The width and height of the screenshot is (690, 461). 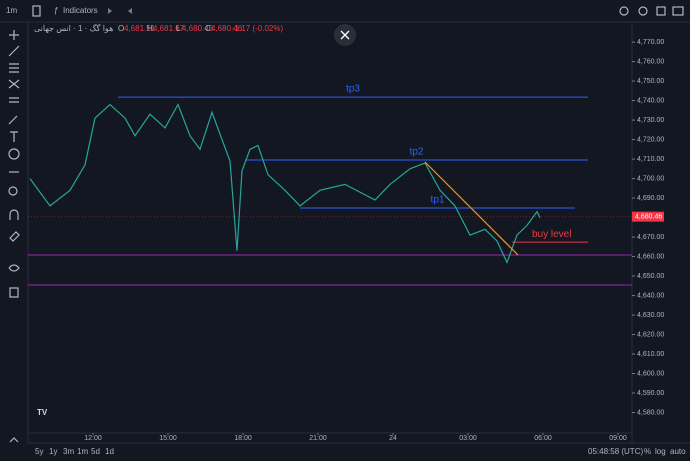 I want to click on indicators: Indicators, so click(x=80, y=10).